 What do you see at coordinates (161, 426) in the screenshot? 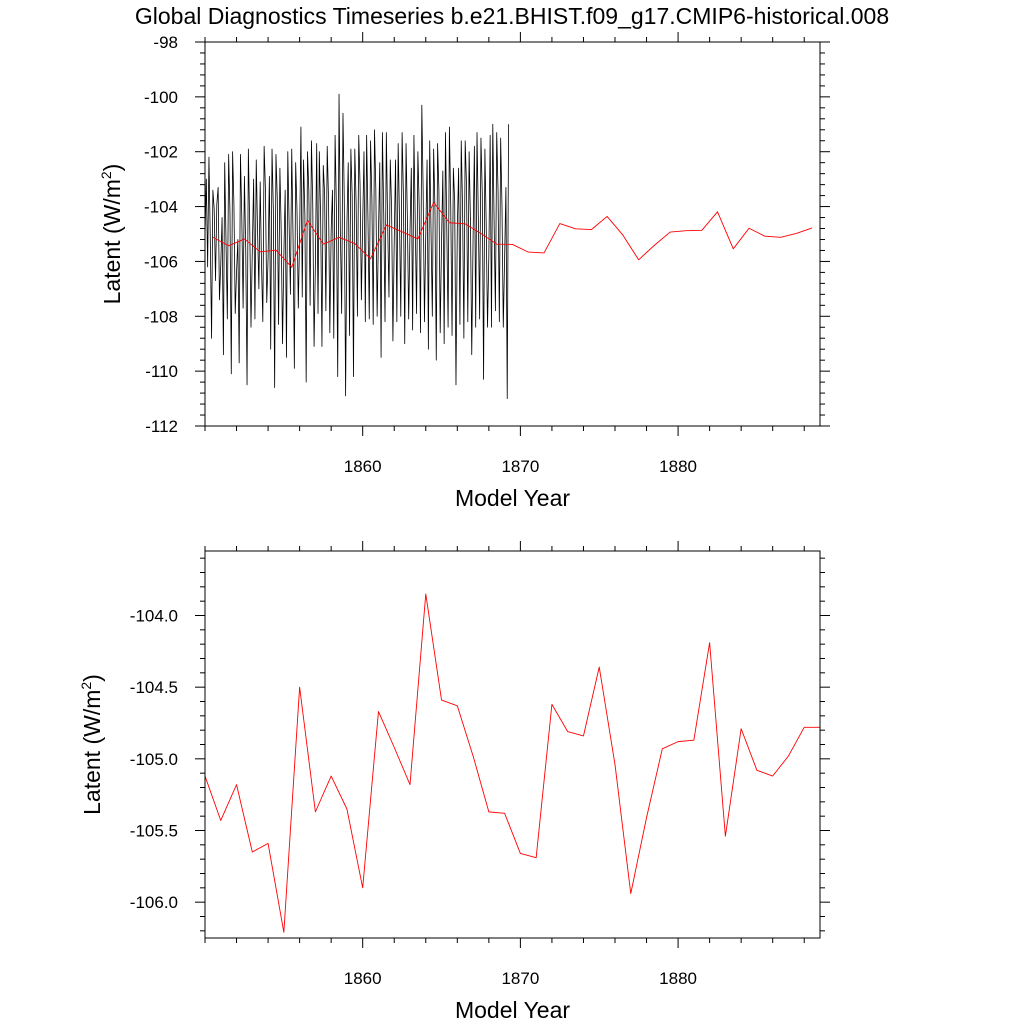
I see `y-tick-label: -112` at bounding box center [161, 426].